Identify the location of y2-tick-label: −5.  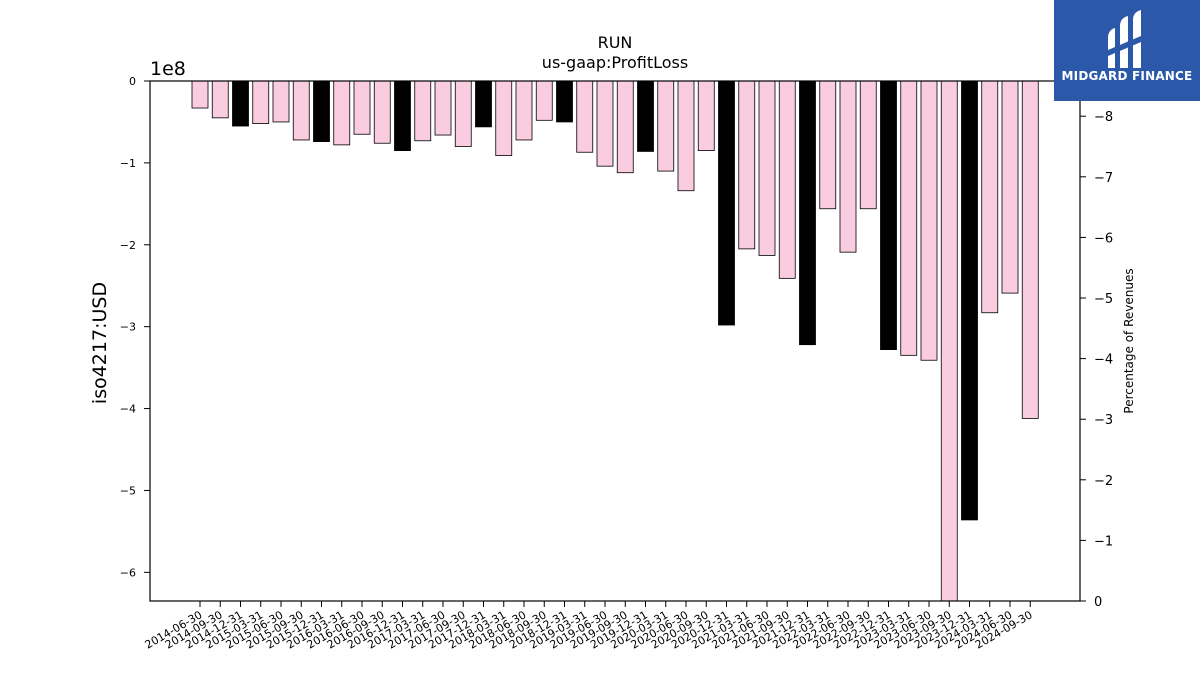
(1103, 299).